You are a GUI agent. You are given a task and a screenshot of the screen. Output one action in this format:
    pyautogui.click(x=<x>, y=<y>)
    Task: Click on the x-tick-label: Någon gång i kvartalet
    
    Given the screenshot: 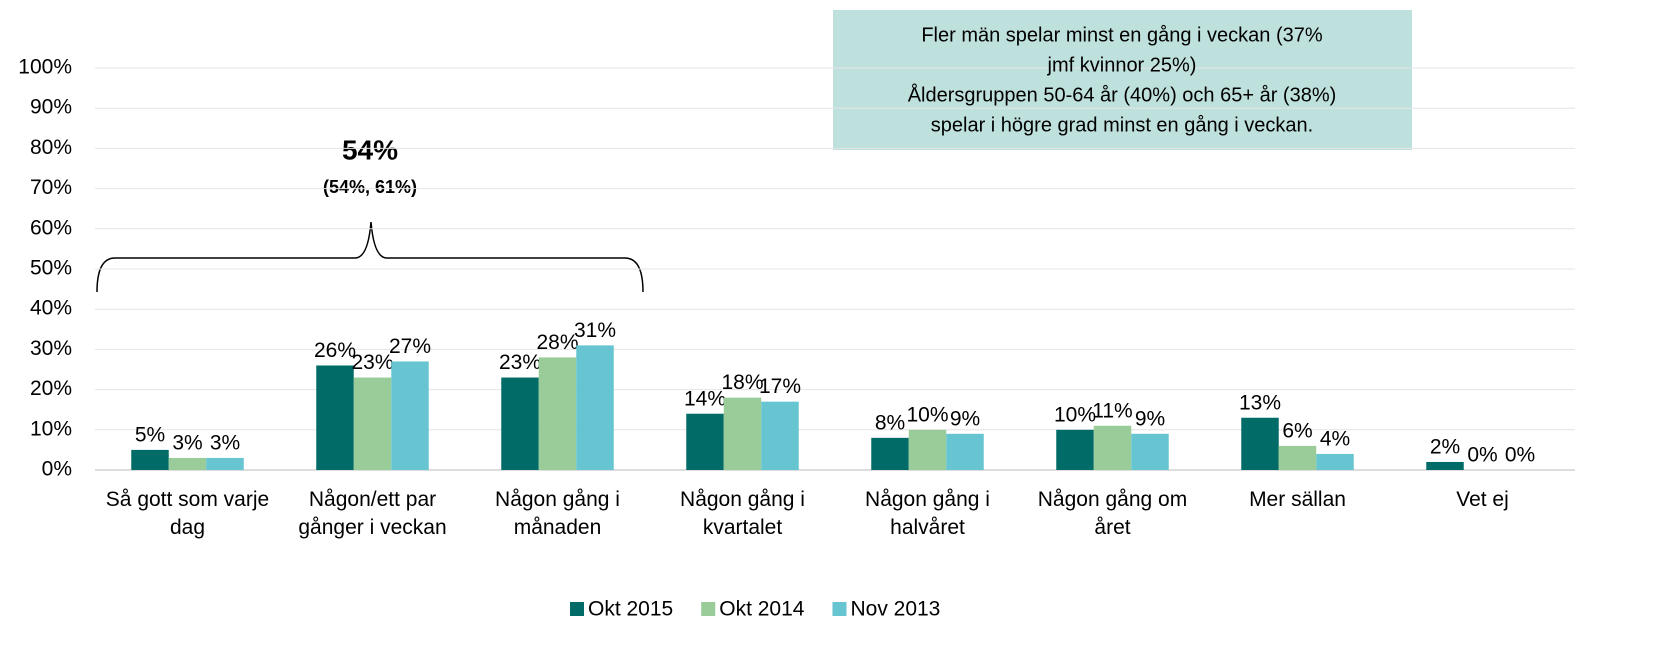 What is the action you would take?
    pyautogui.click(x=742, y=513)
    